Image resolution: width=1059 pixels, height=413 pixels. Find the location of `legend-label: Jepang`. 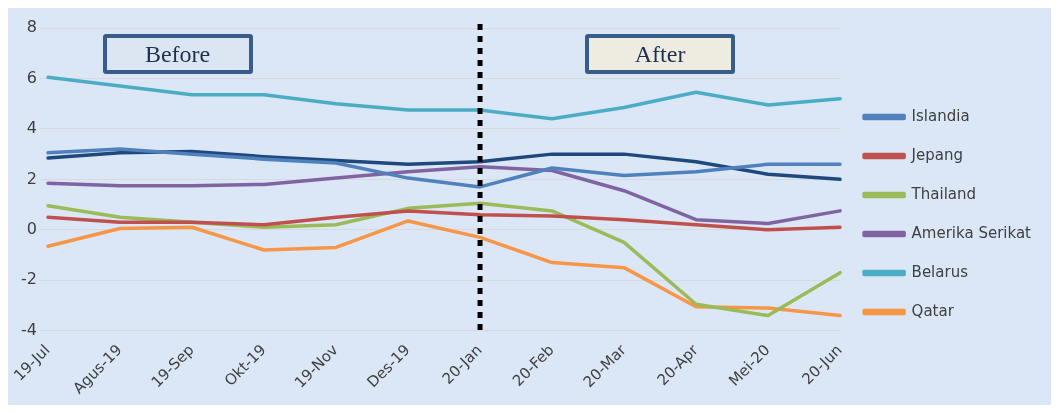

legend-label: Jepang is located at coordinates (937, 154).